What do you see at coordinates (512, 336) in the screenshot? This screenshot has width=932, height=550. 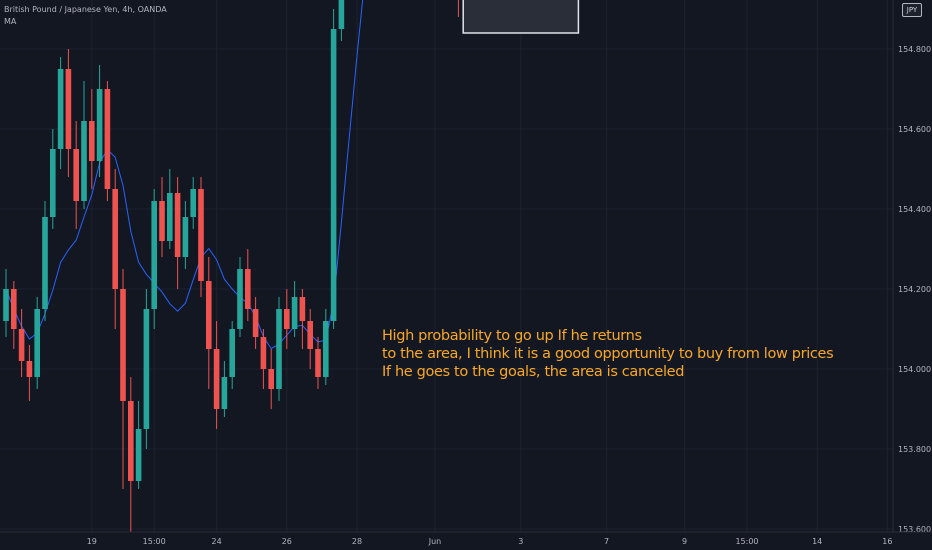 I see `annotation-line-1: High probability to go up If he returns` at bounding box center [512, 336].